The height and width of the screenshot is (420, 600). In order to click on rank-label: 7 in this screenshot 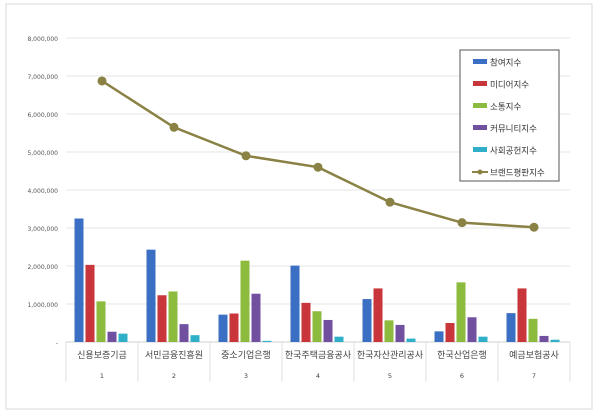, I will do `click(534, 376)`.